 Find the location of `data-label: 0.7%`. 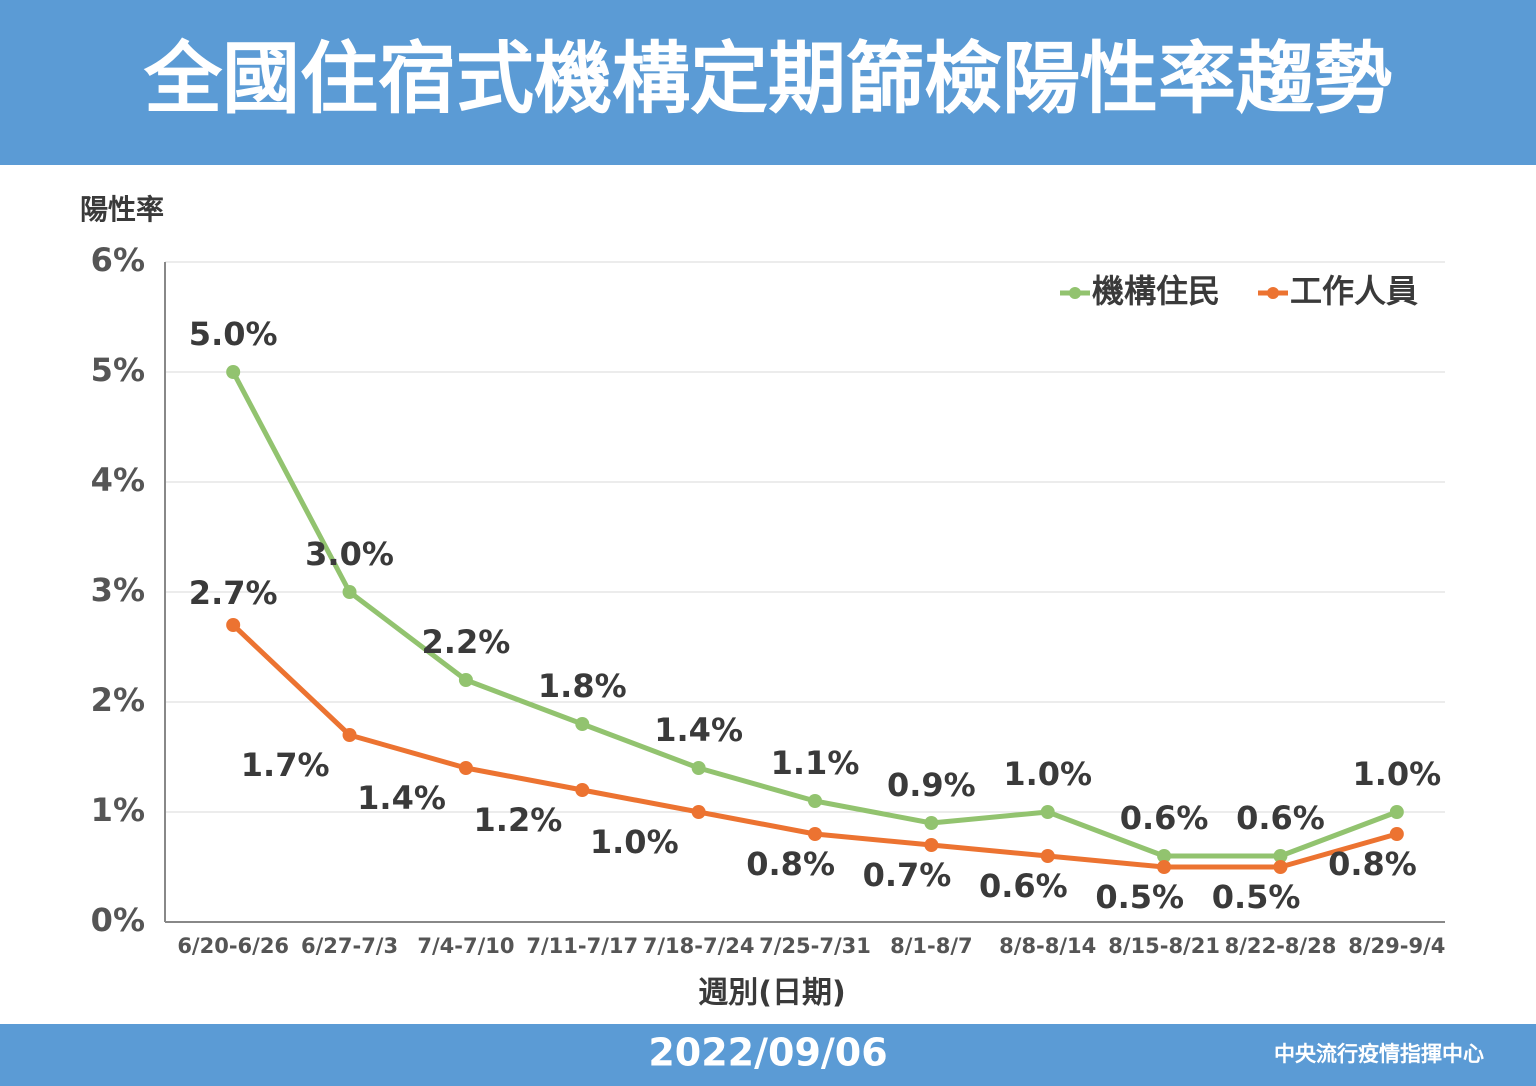

data-label: 0.7% is located at coordinates (907, 875).